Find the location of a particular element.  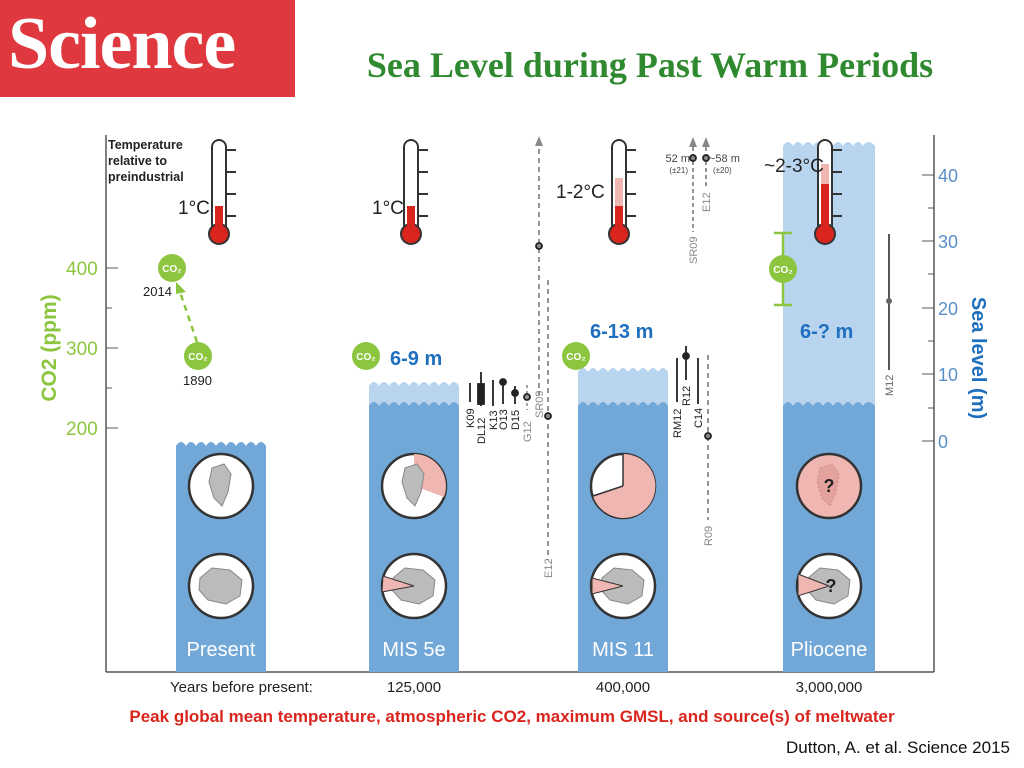

column-present: Present 1°C CO₂ 2014 CO₂ 1890 is located at coordinates (204, 405).